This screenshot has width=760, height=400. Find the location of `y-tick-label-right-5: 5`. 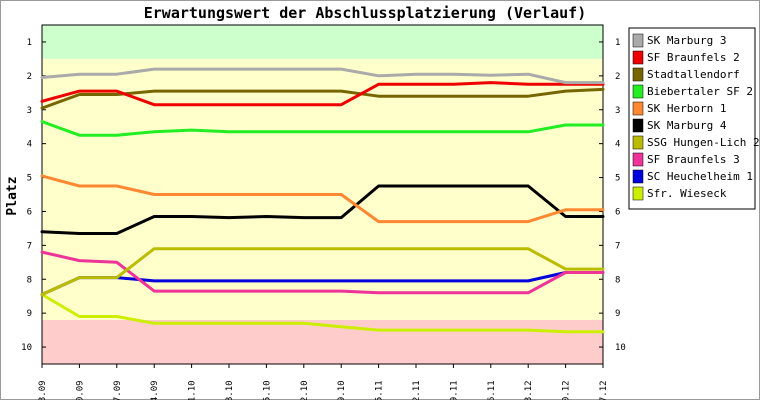

y-tick-label-right-5: 5 is located at coordinates (617, 179).